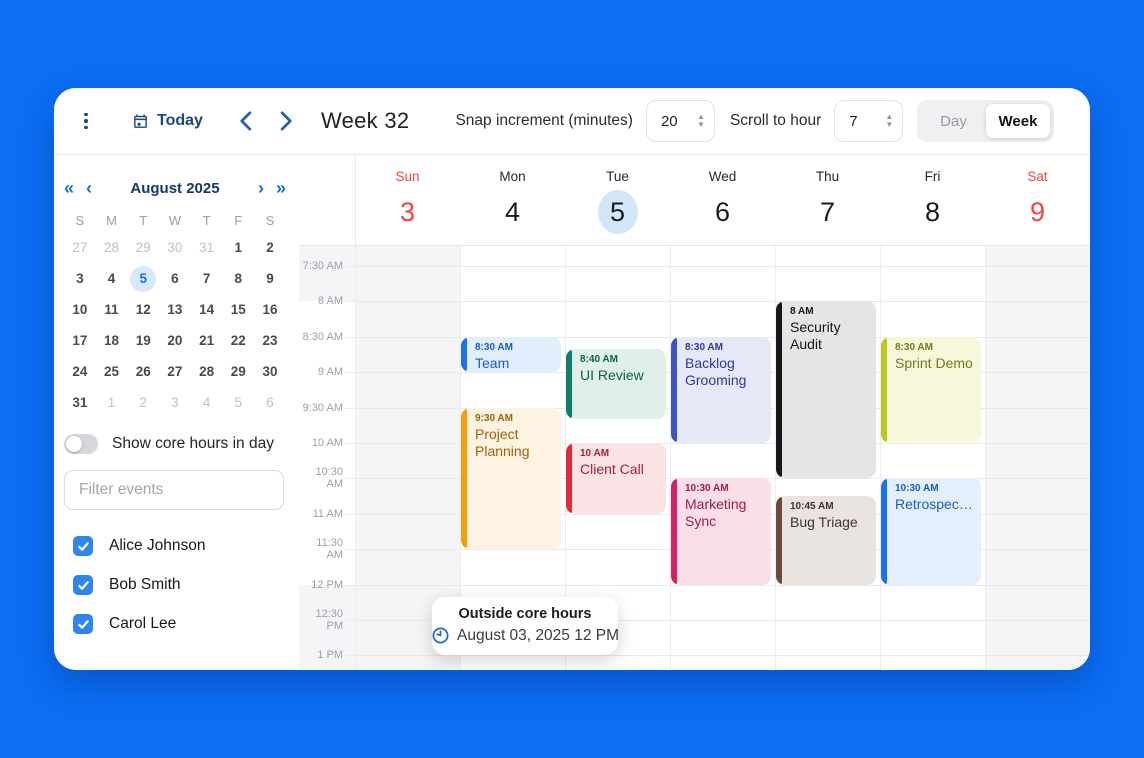 The width and height of the screenshot is (1144, 758). Describe the element at coordinates (931, 356) in the screenshot. I see `event-content: 8:30 AM Sprint Demo` at that location.